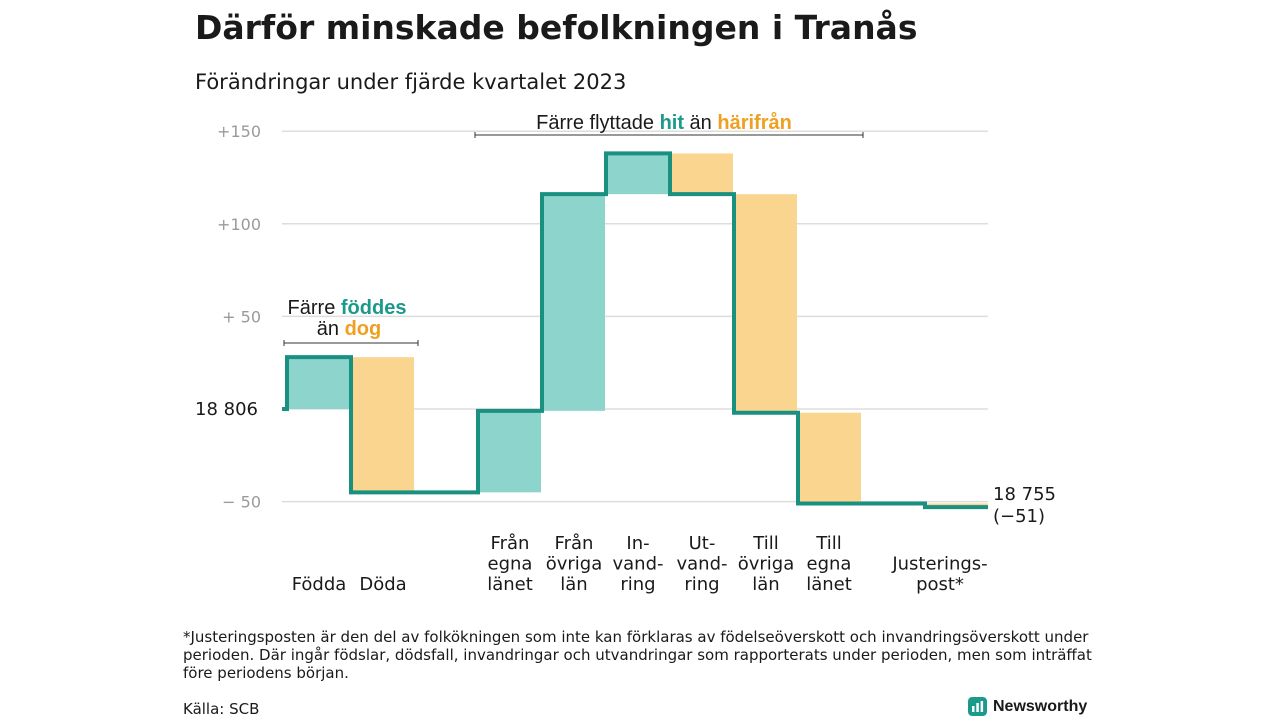 The image size is (1280, 720). I want to click on births-annotation: Färre föddes, so click(347, 308).